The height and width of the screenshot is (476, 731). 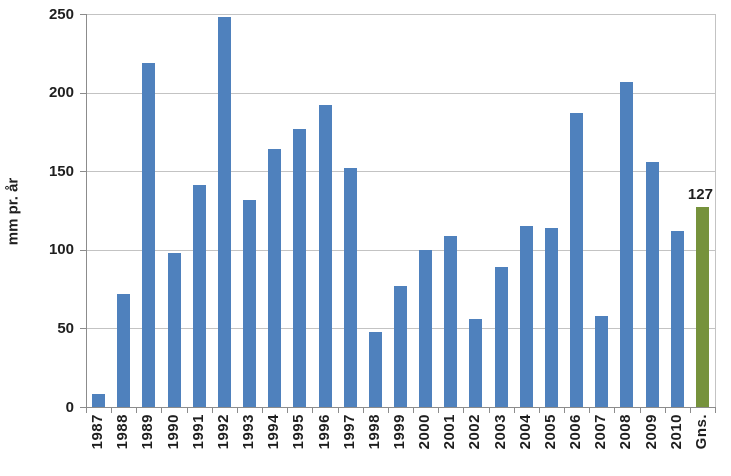 I want to click on y-tick-label: 50, so click(x=65, y=328).